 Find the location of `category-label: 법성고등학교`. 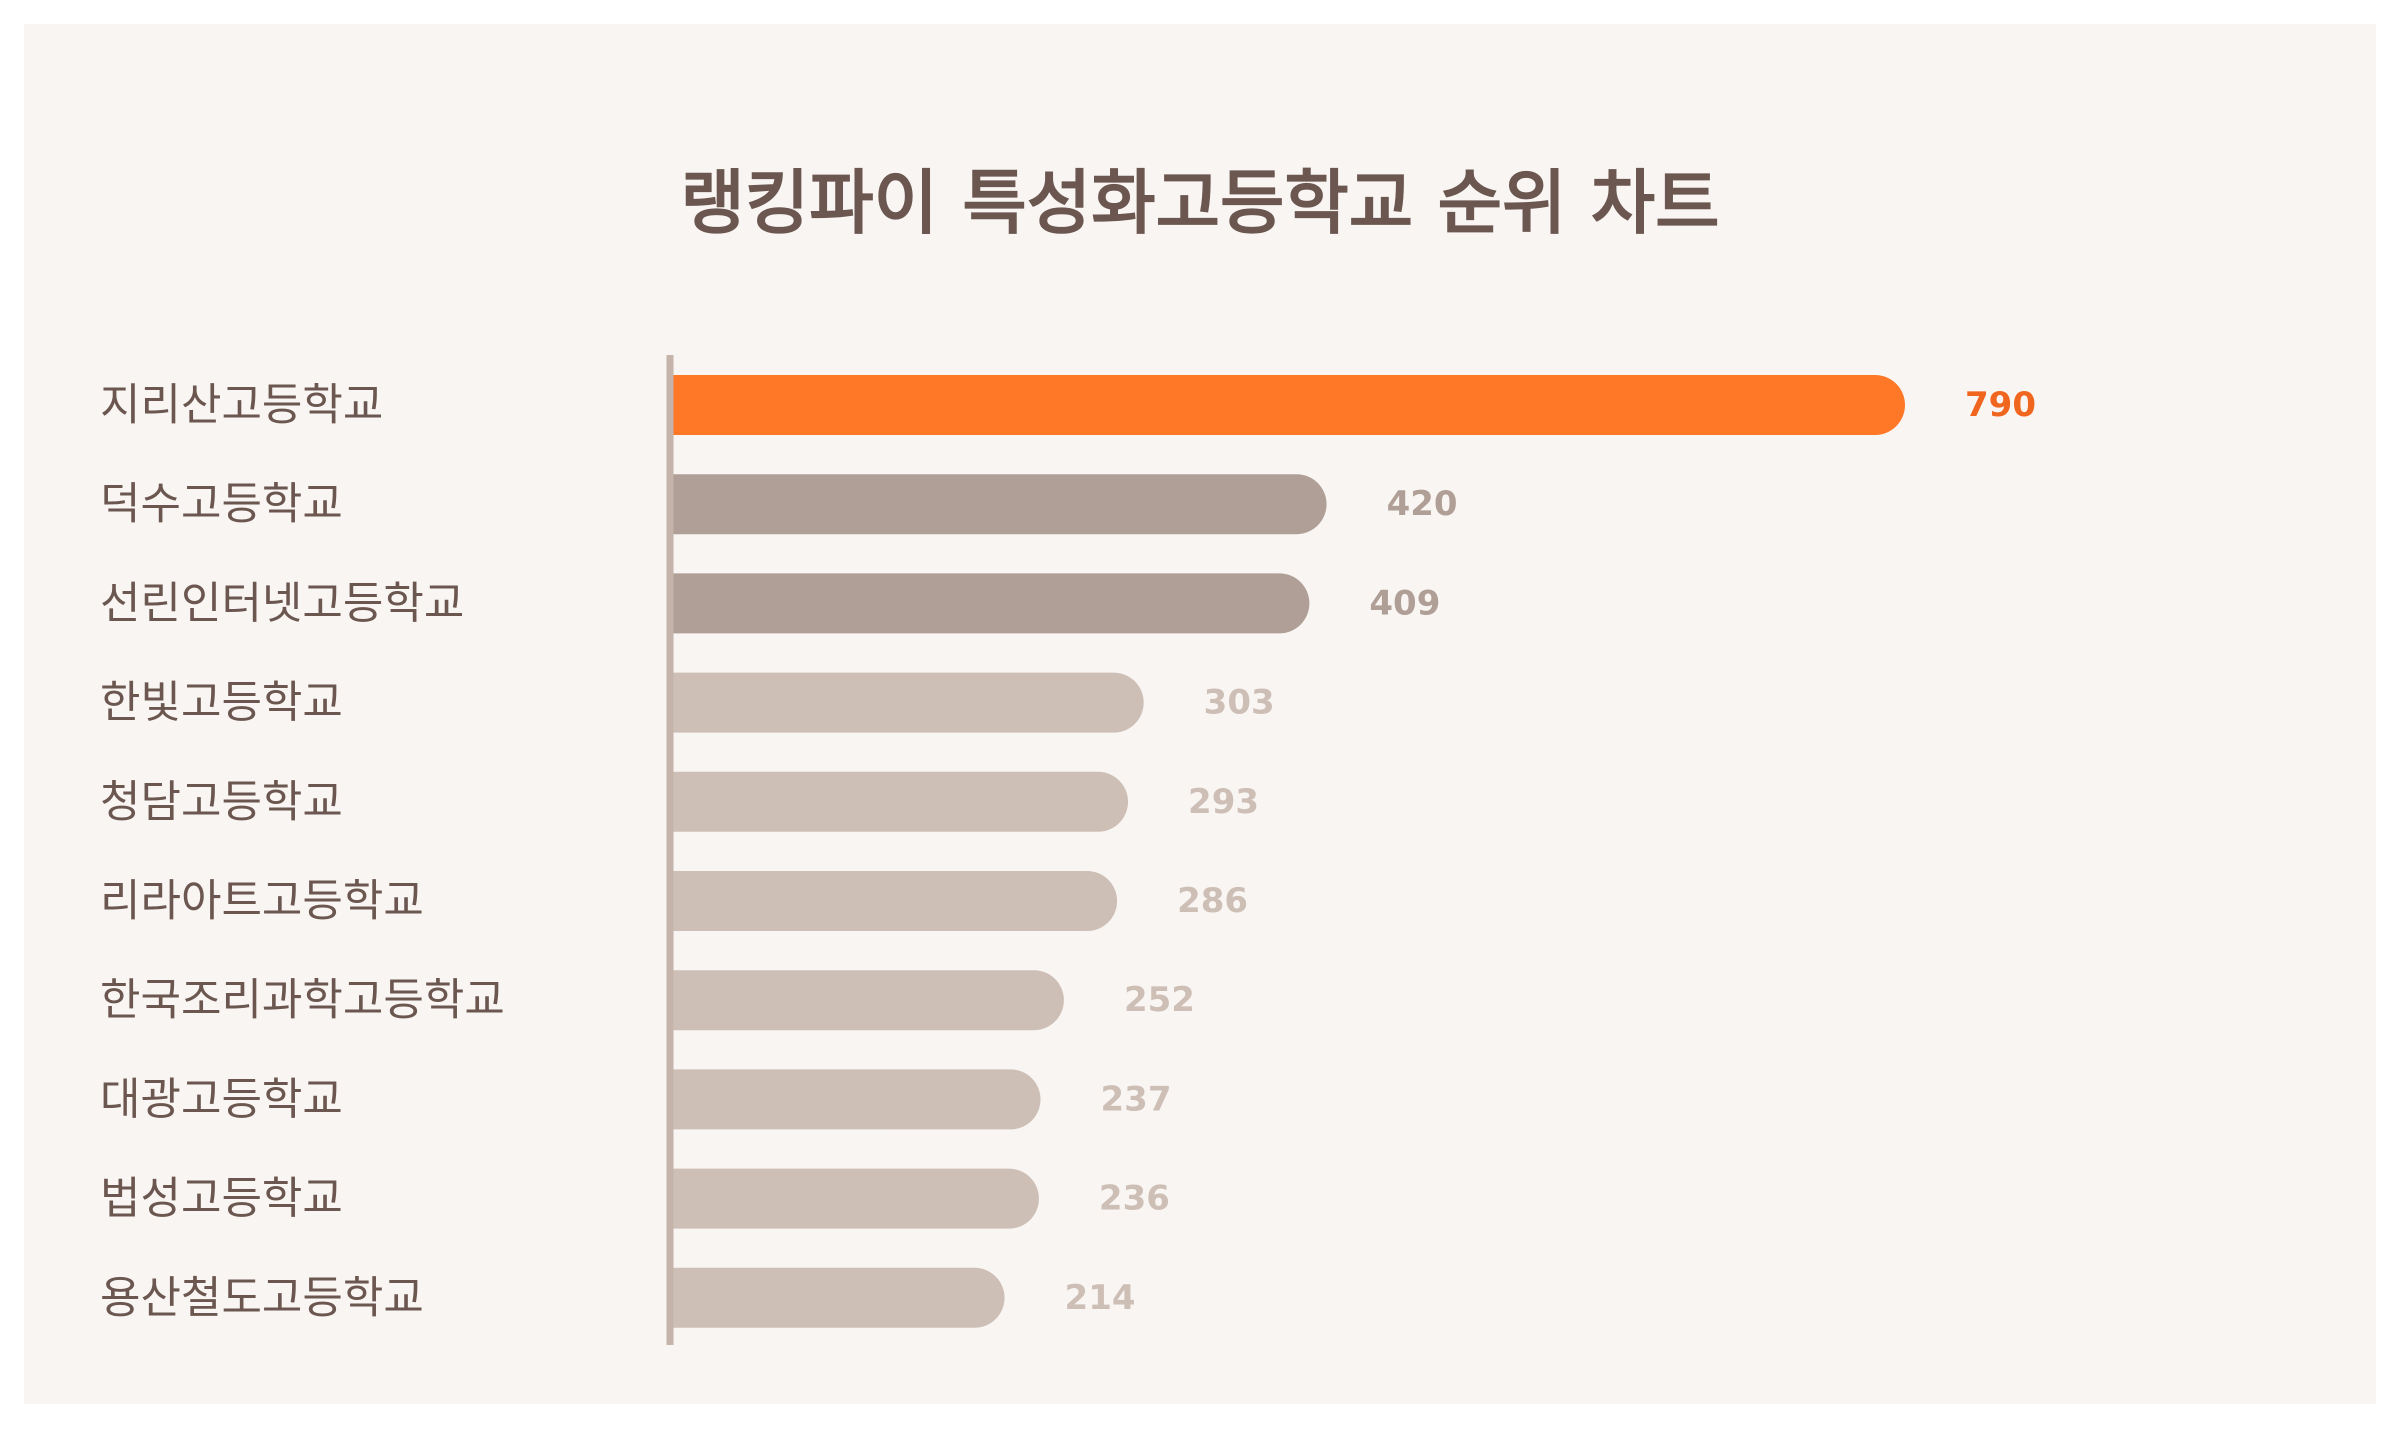

category-label: 법성고등학교 is located at coordinates (221, 1198).